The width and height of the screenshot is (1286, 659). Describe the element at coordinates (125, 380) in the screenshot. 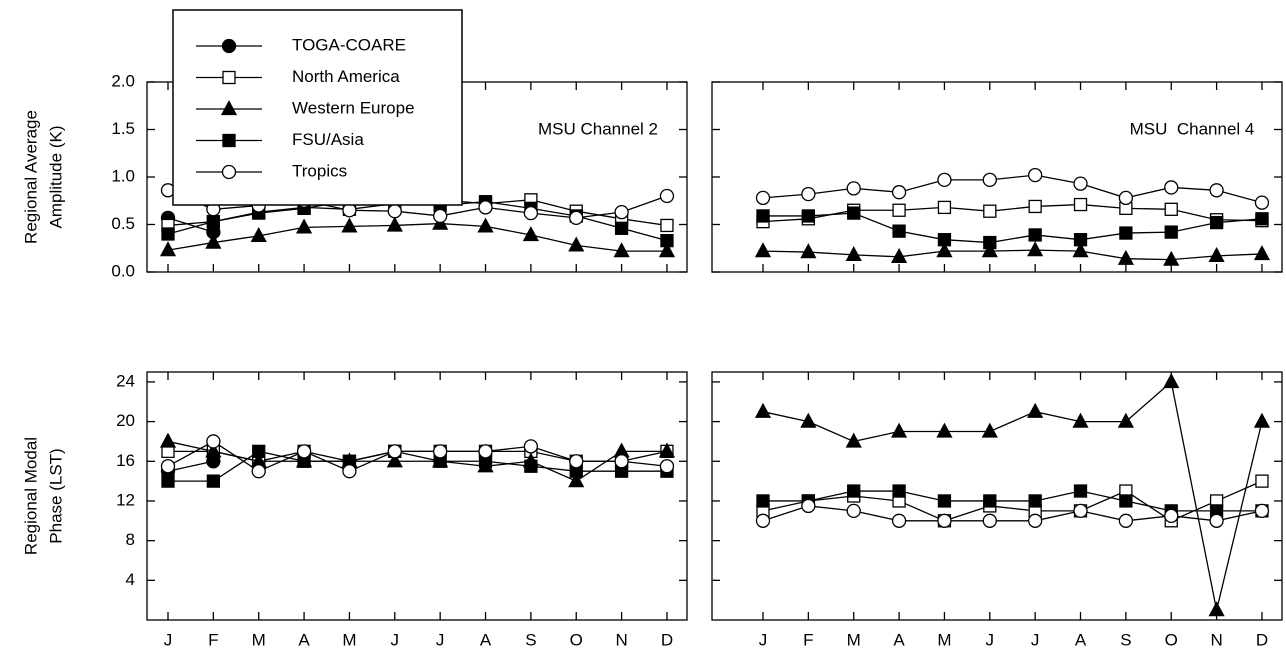

I see `y-tick-label: 24` at that location.